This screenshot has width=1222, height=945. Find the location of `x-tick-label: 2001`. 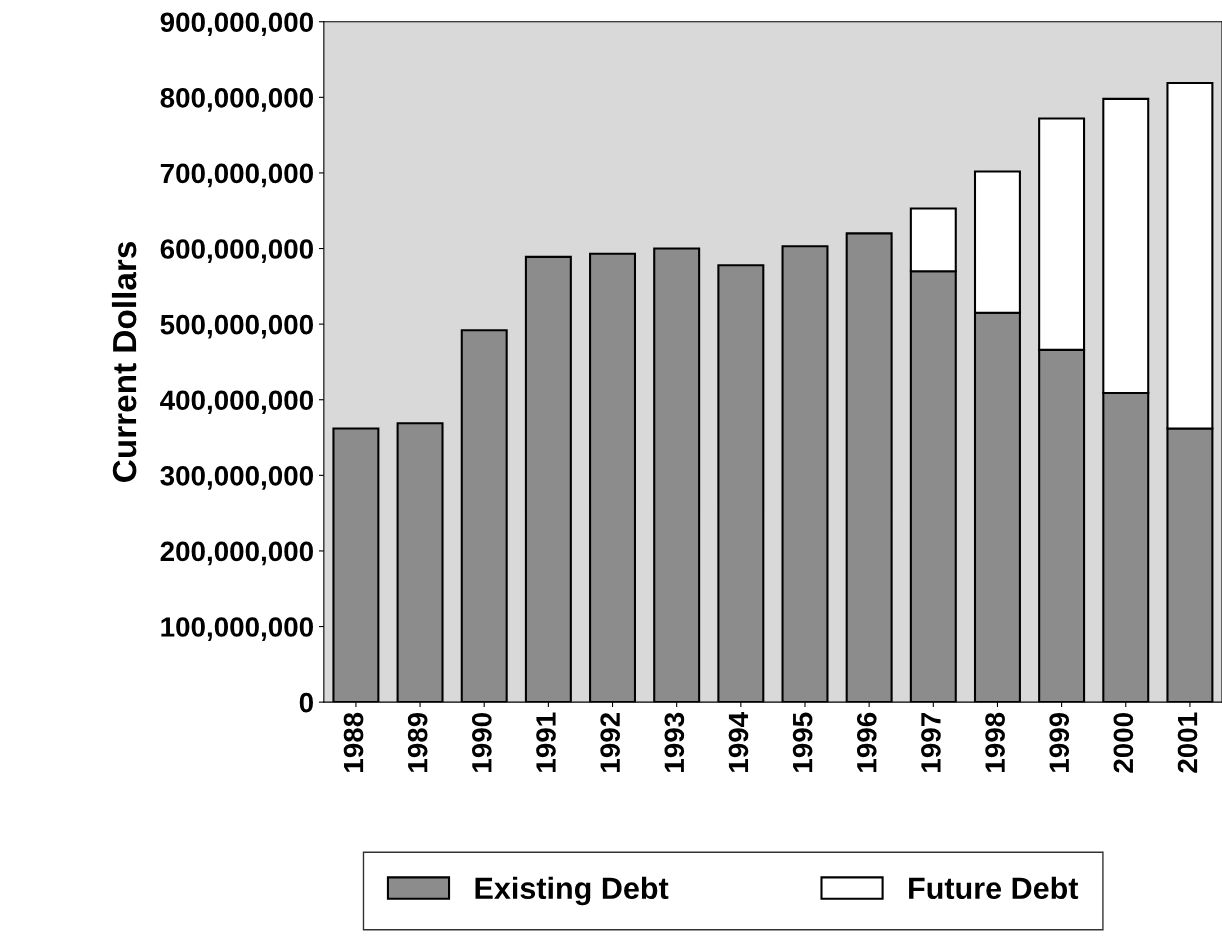

x-tick-label: 2001 is located at coordinates (1187, 742).